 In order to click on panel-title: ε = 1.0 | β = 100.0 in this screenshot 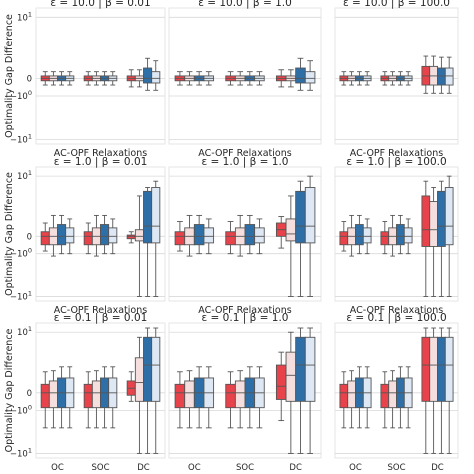, I will do `click(396, 162)`.